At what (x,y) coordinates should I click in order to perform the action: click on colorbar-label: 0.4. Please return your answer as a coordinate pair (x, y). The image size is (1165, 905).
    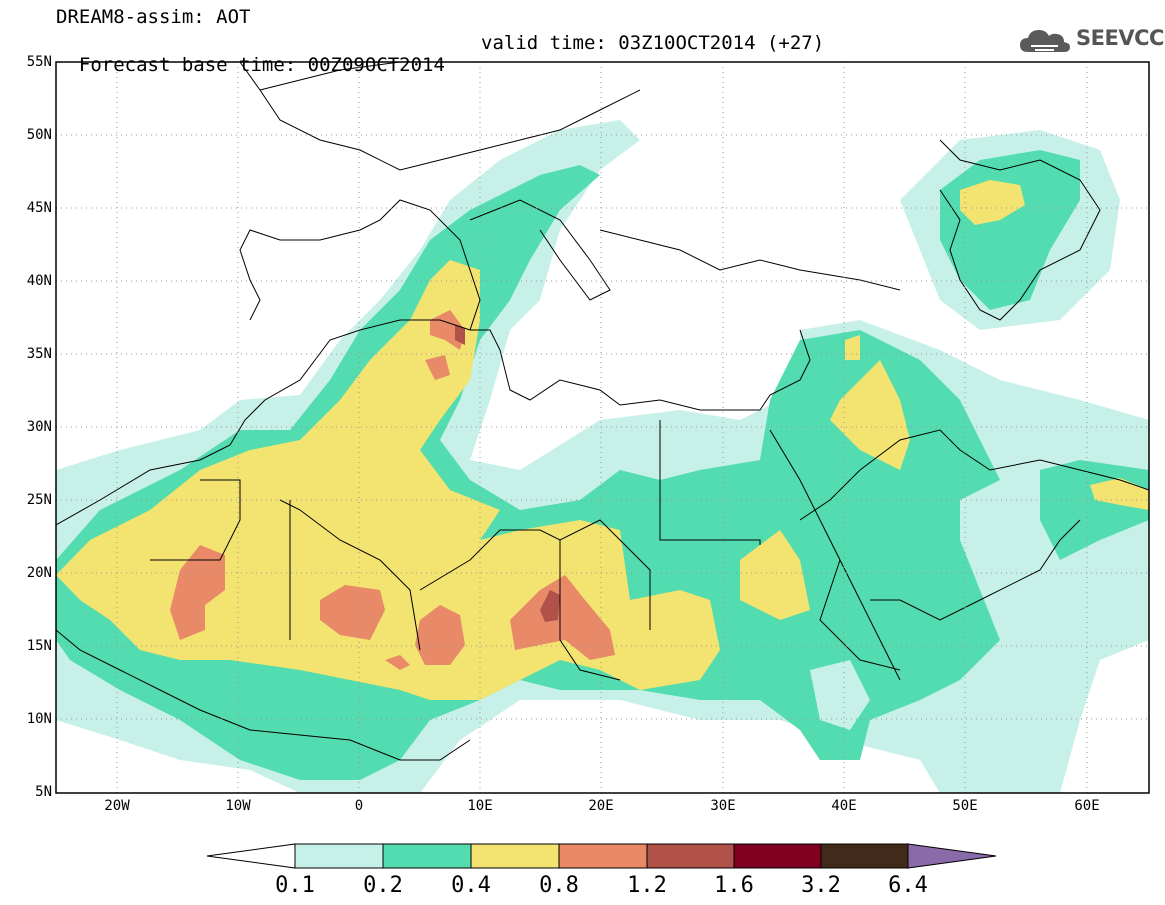
    Looking at the image, I should click on (471, 885).